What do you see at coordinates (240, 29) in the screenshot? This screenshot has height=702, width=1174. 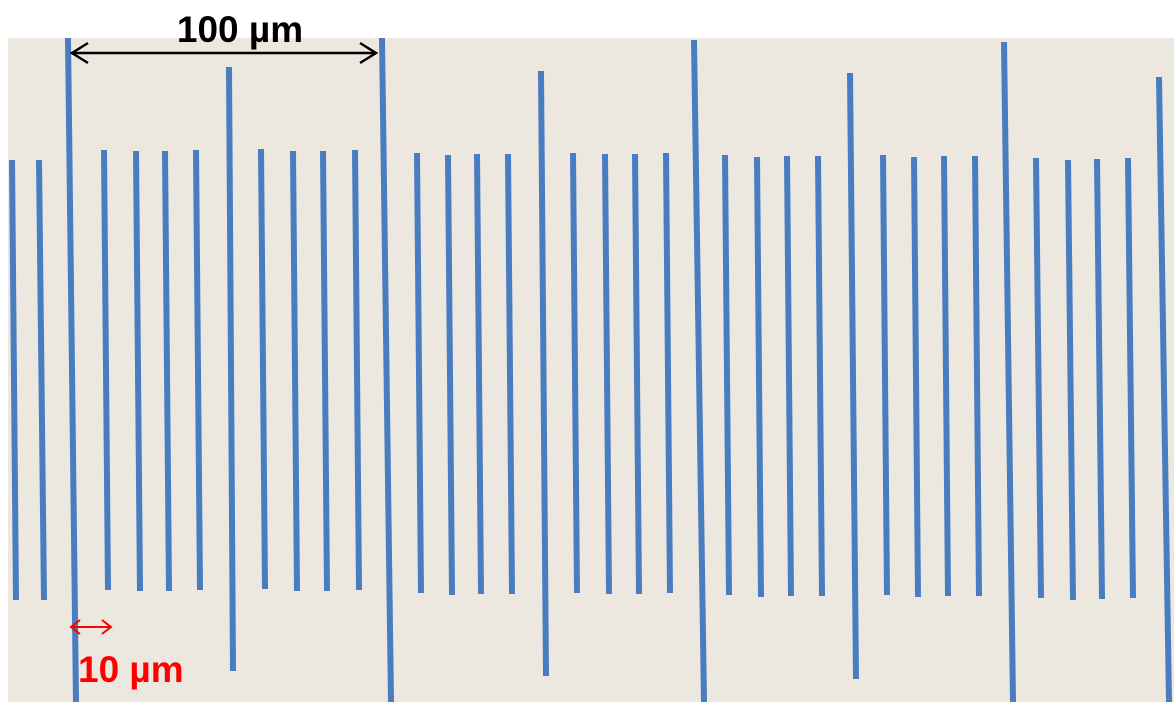 I see `scale-label-100um: 100 µm` at bounding box center [240, 29].